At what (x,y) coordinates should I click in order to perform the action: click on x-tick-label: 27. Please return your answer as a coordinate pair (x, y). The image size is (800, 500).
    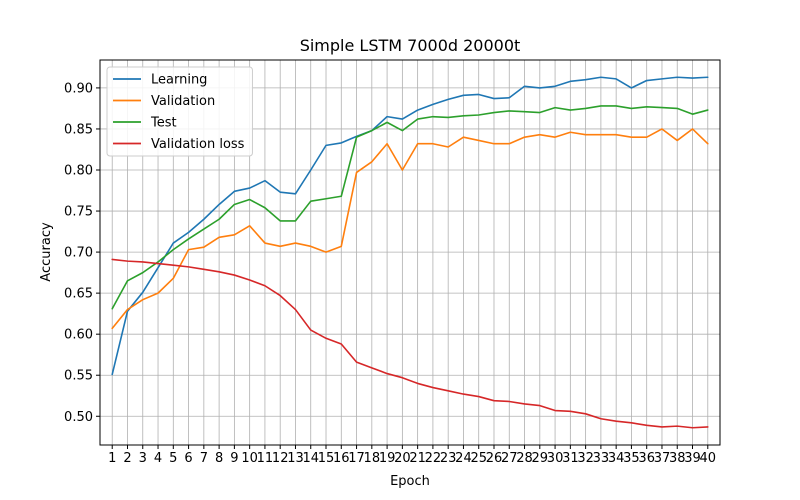
    Looking at the image, I should click on (509, 458).